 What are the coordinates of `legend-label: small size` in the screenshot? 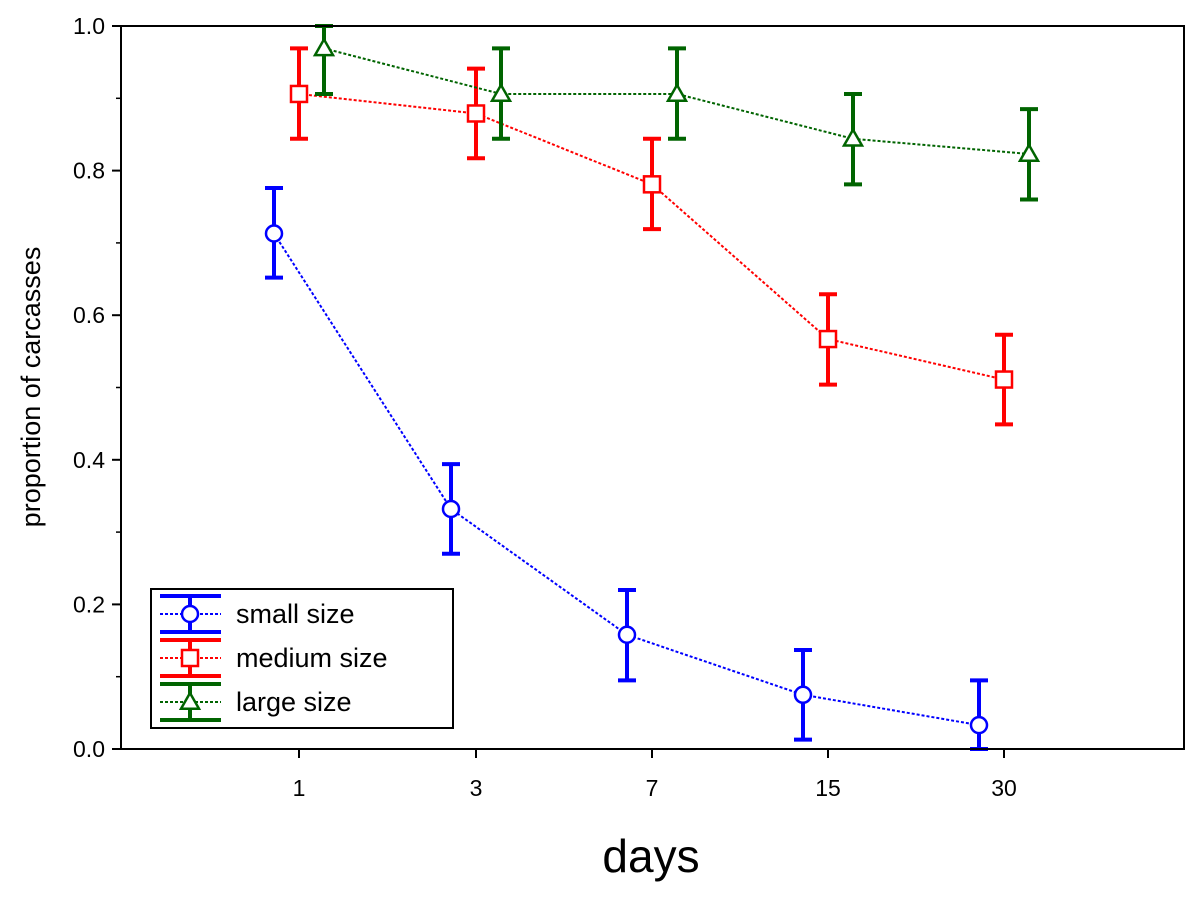 It's located at (295, 614).